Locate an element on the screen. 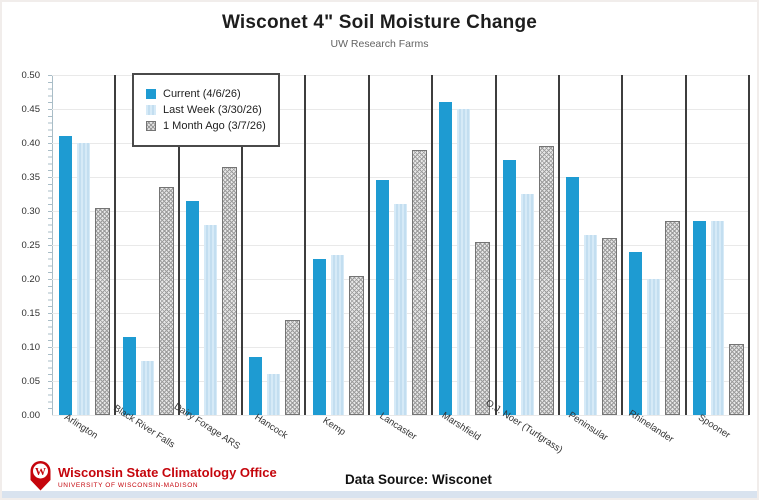  y-tick-label: 0.20 is located at coordinates (31, 279).